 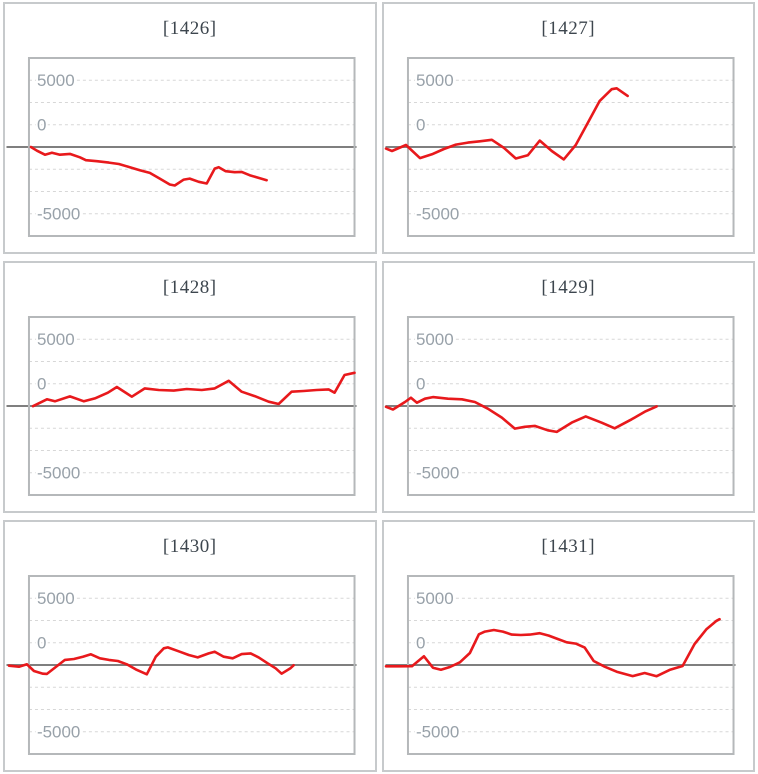 What do you see at coordinates (189, 28) in the screenshot?
I see `panel-title: [1426]` at bounding box center [189, 28].